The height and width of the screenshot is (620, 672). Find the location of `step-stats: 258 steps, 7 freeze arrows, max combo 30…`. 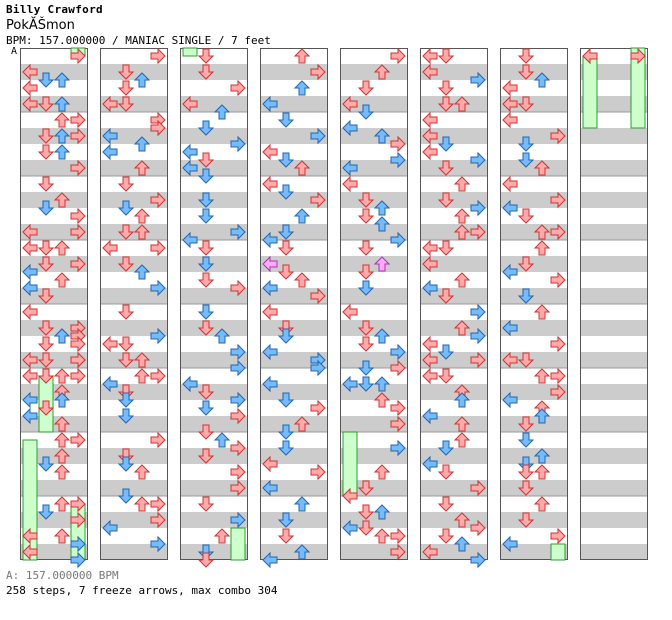

step-stats: 258 steps, 7 freeze arrows, max combo 30… is located at coordinates (142, 590).